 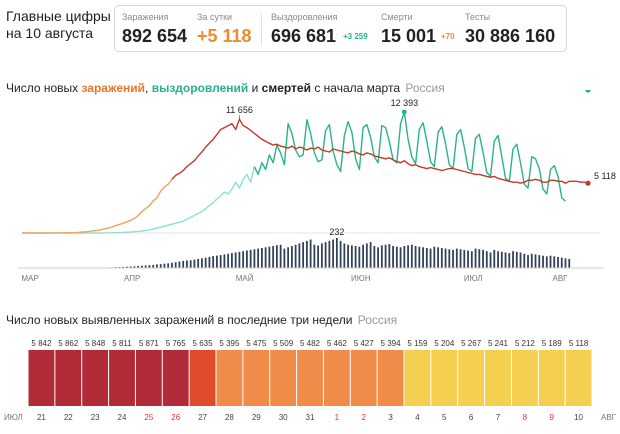 I want to click on bar-value-label: 5 394, so click(x=391, y=343).